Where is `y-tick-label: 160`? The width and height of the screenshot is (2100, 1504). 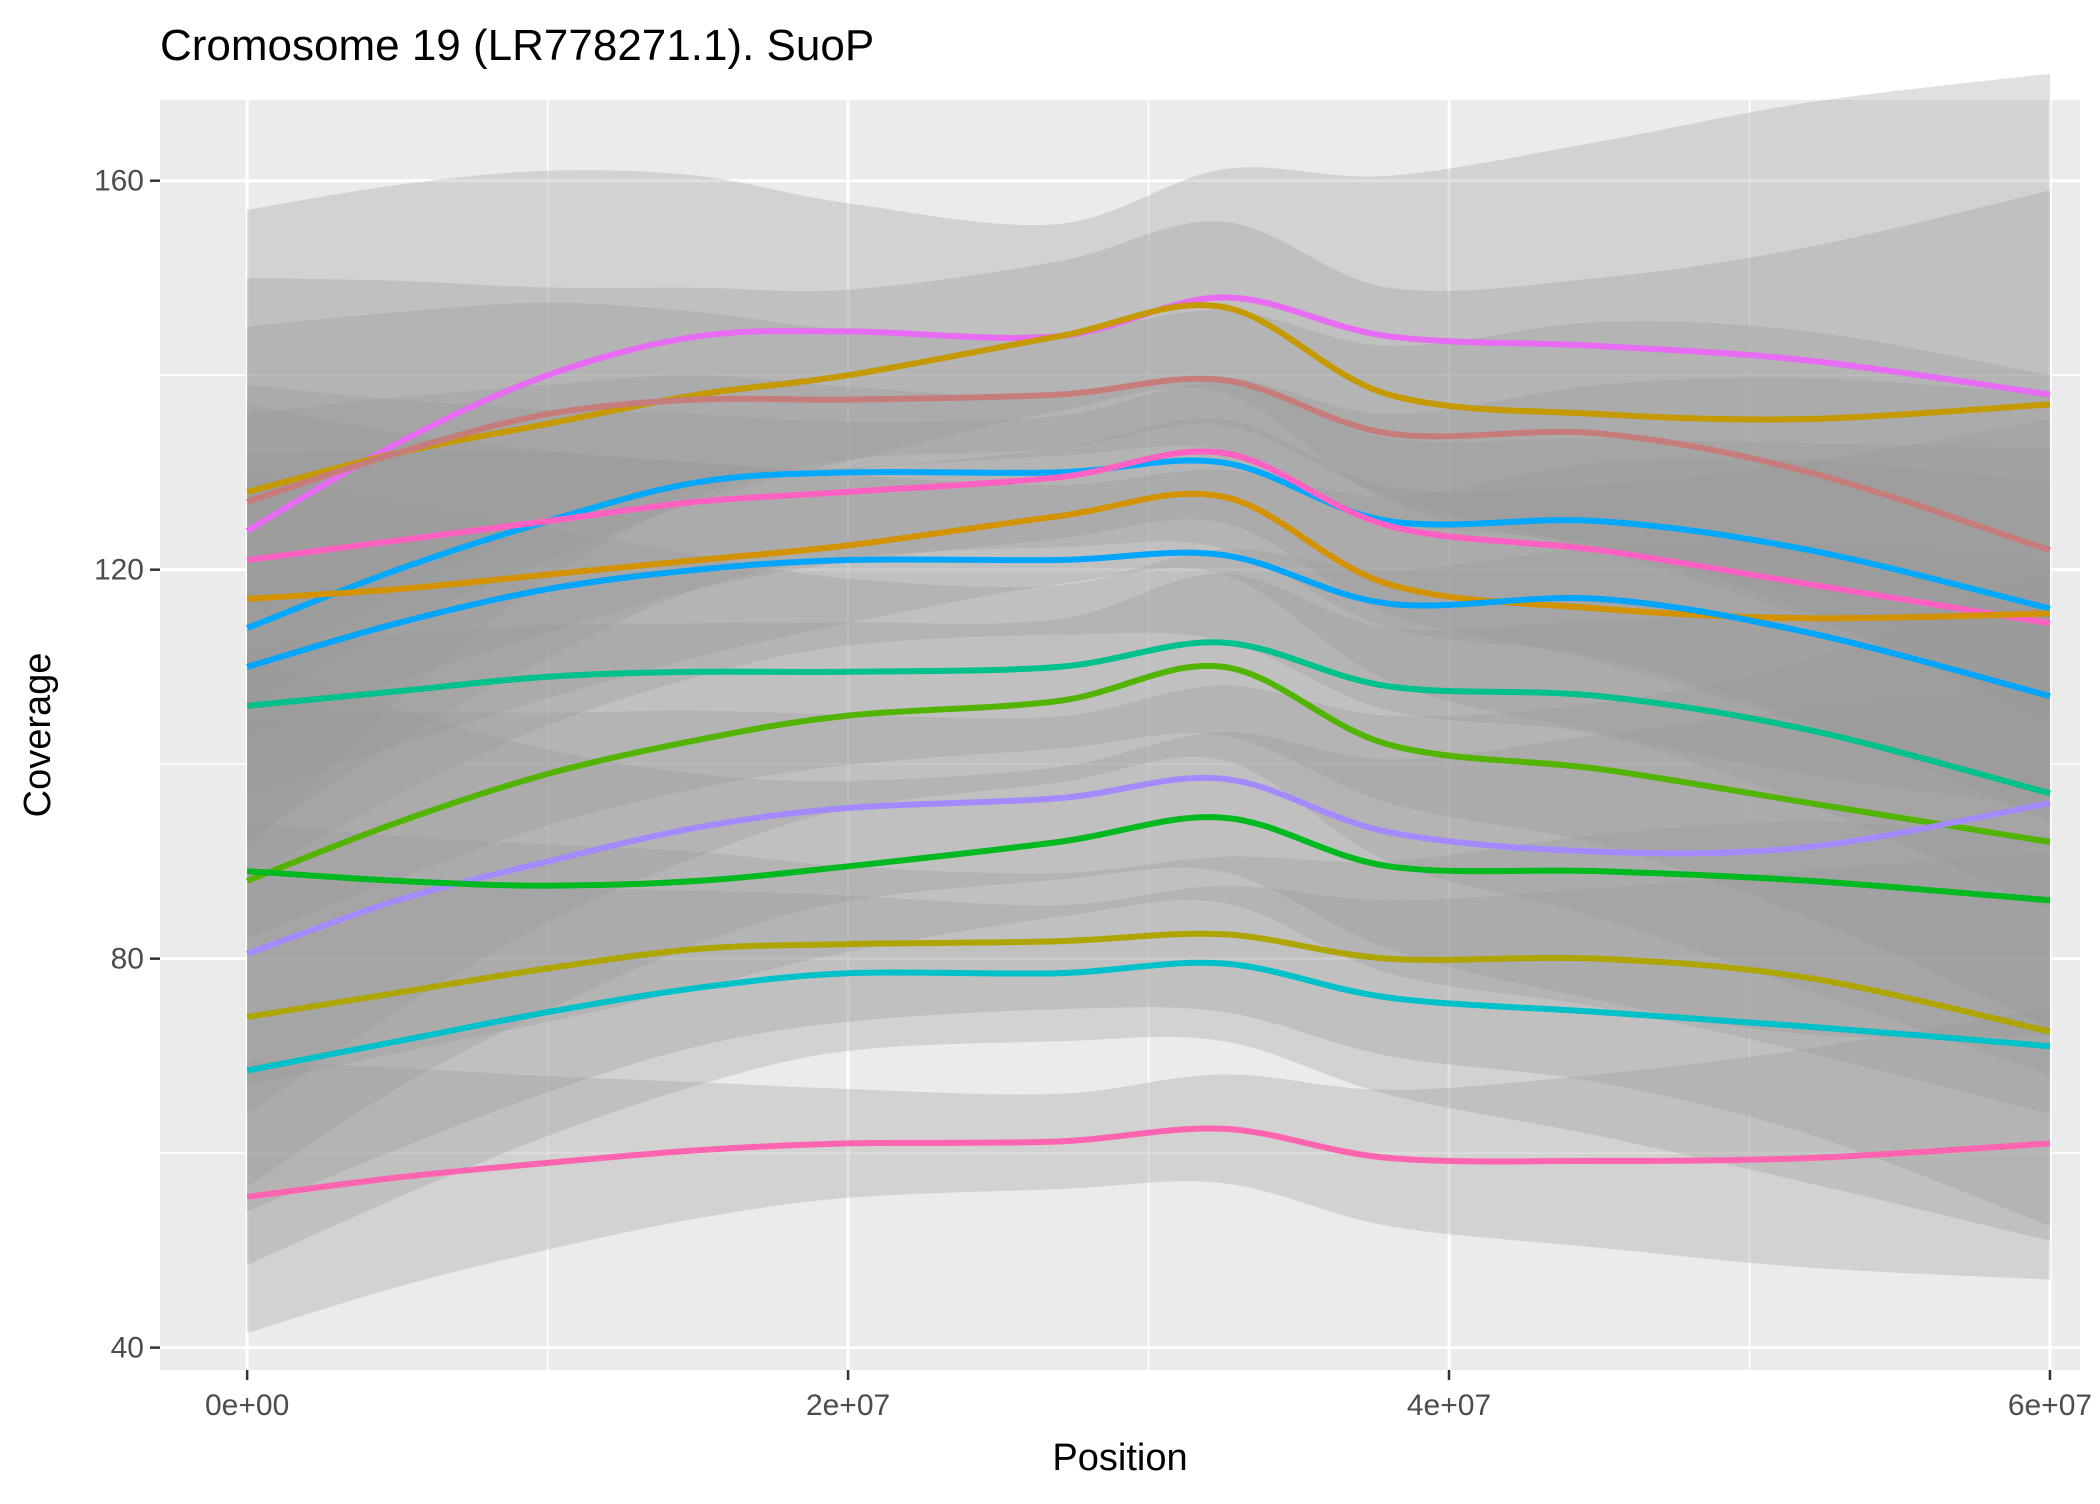 y-tick-label: 160 is located at coordinates (119, 181).